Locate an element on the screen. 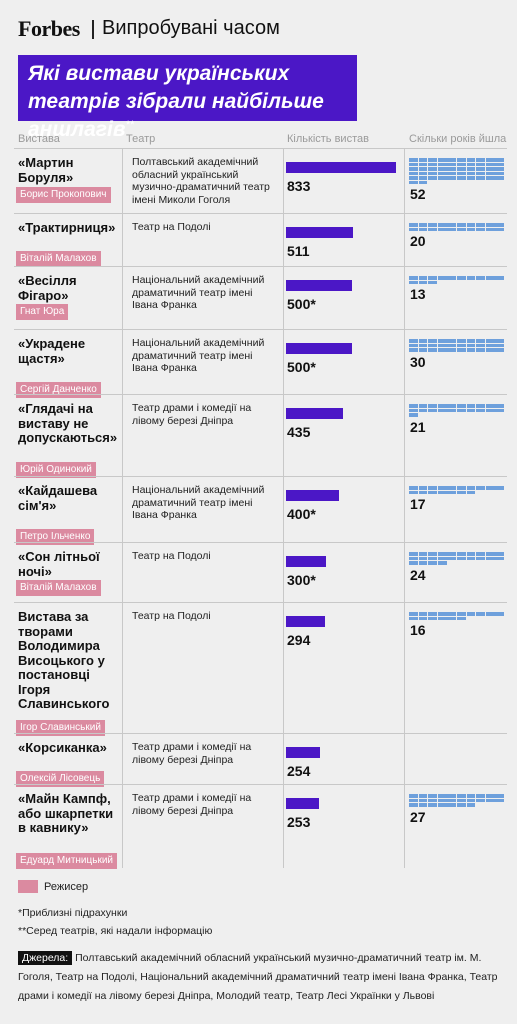 The width and height of the screenshot is (517, 1024). section-title: Випробувані часом is located at coordinates (191, 28).